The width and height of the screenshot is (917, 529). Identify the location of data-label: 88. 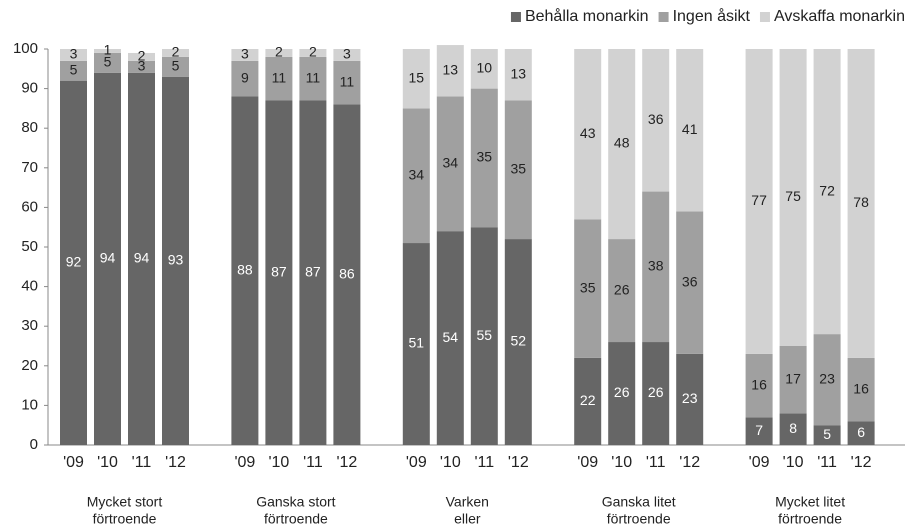
(245, 269).